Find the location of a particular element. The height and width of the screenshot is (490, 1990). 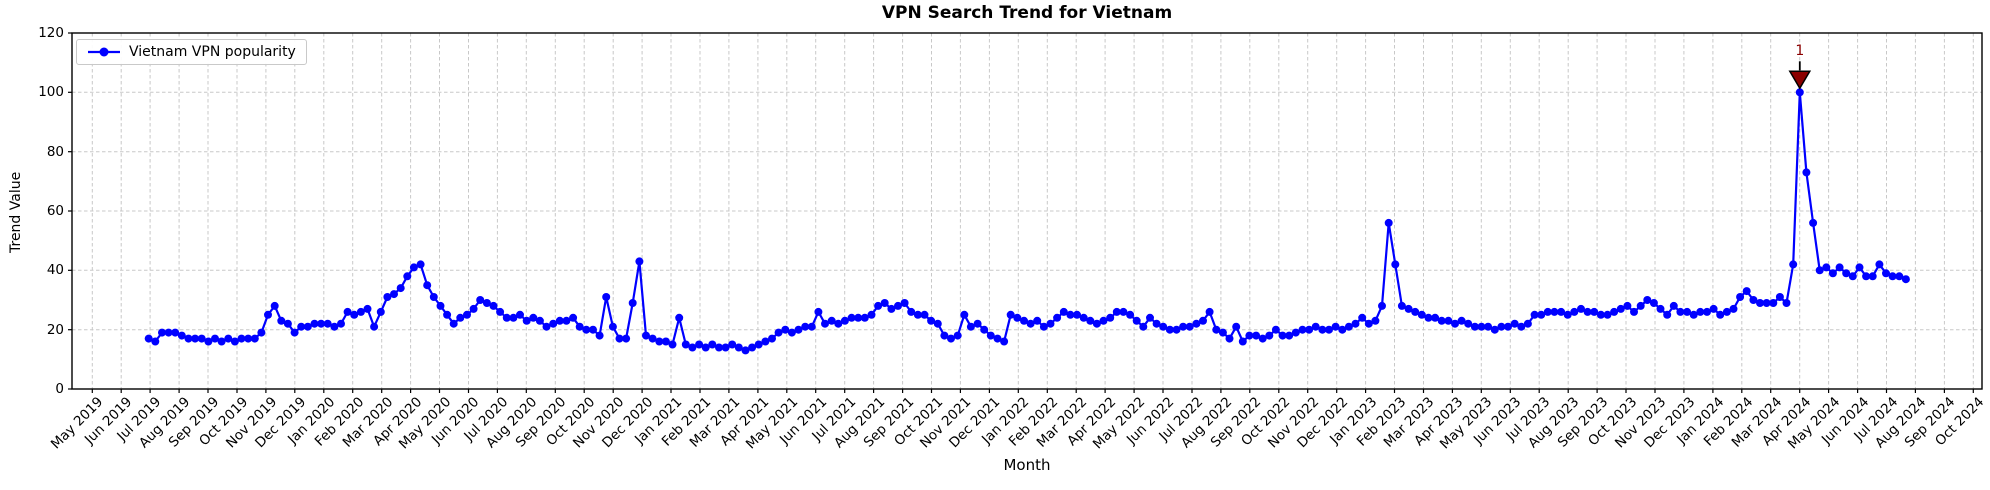

peak-annotation-label: 1 is located at coordinates (1800, 51).